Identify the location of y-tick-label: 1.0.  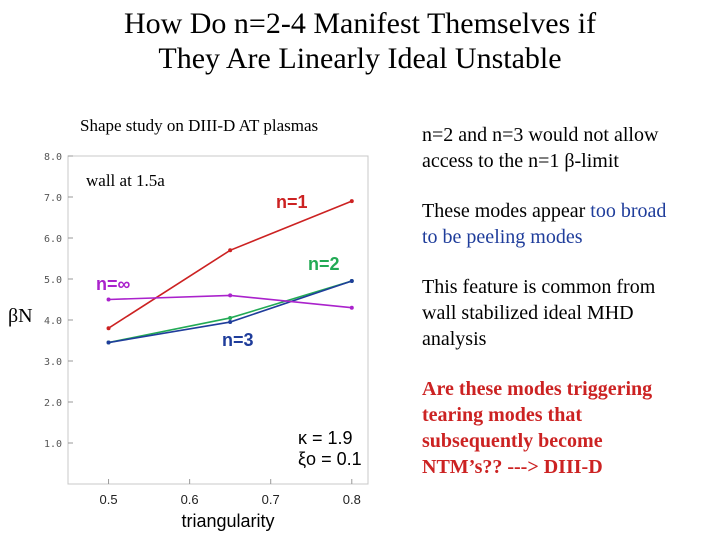
(53, 444).